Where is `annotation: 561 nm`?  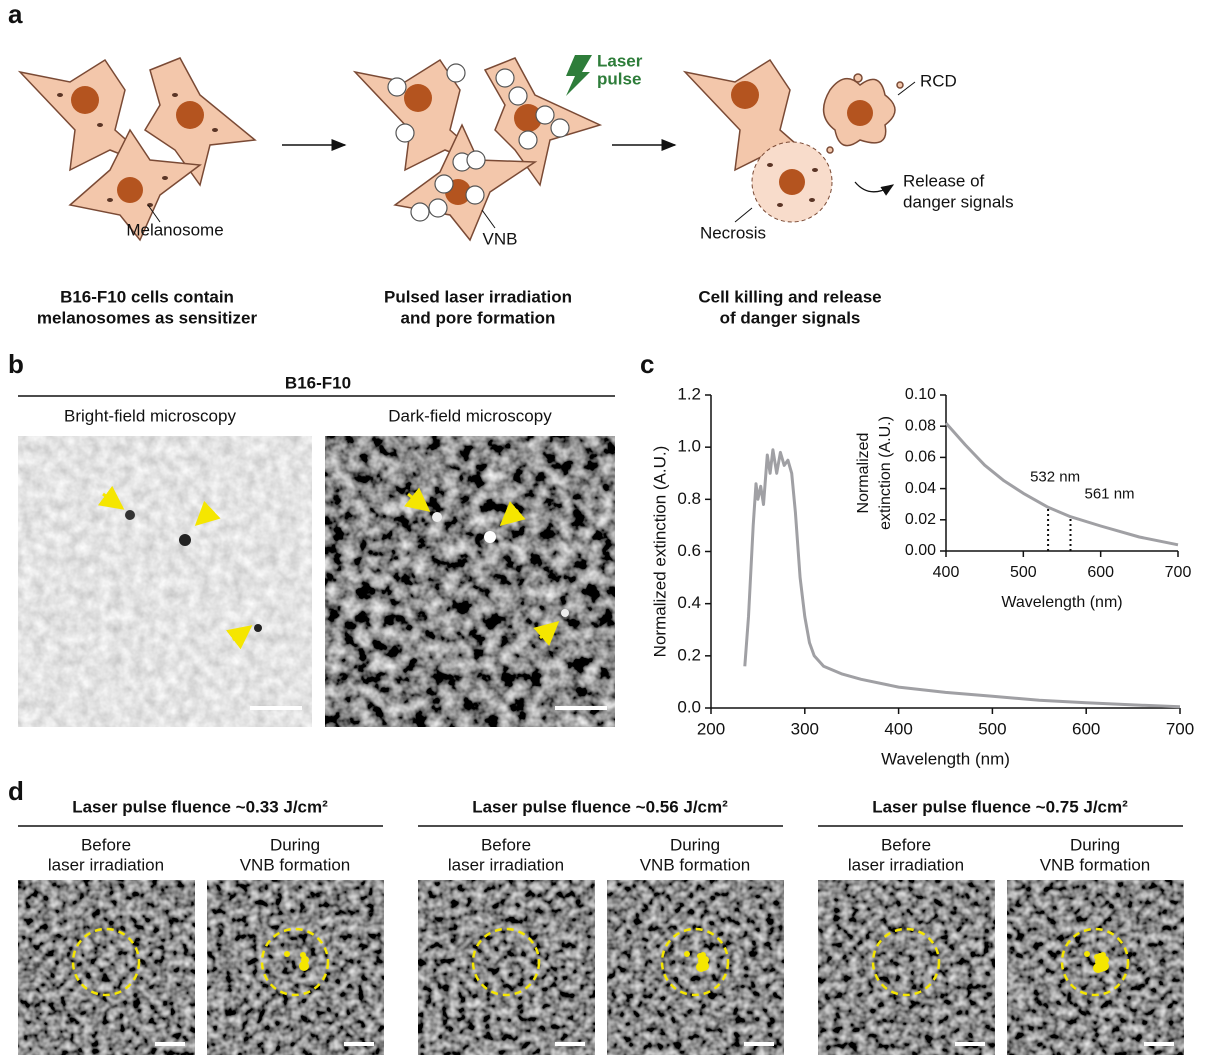 annotation: 561 nm is located at coordinates (1110, 494).